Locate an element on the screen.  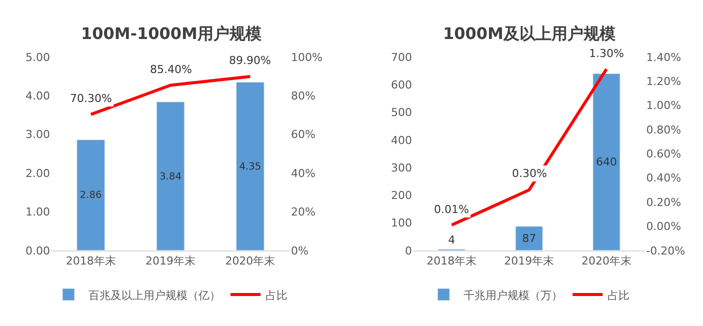
data-label: 87 is located at coordinates (529, 238).